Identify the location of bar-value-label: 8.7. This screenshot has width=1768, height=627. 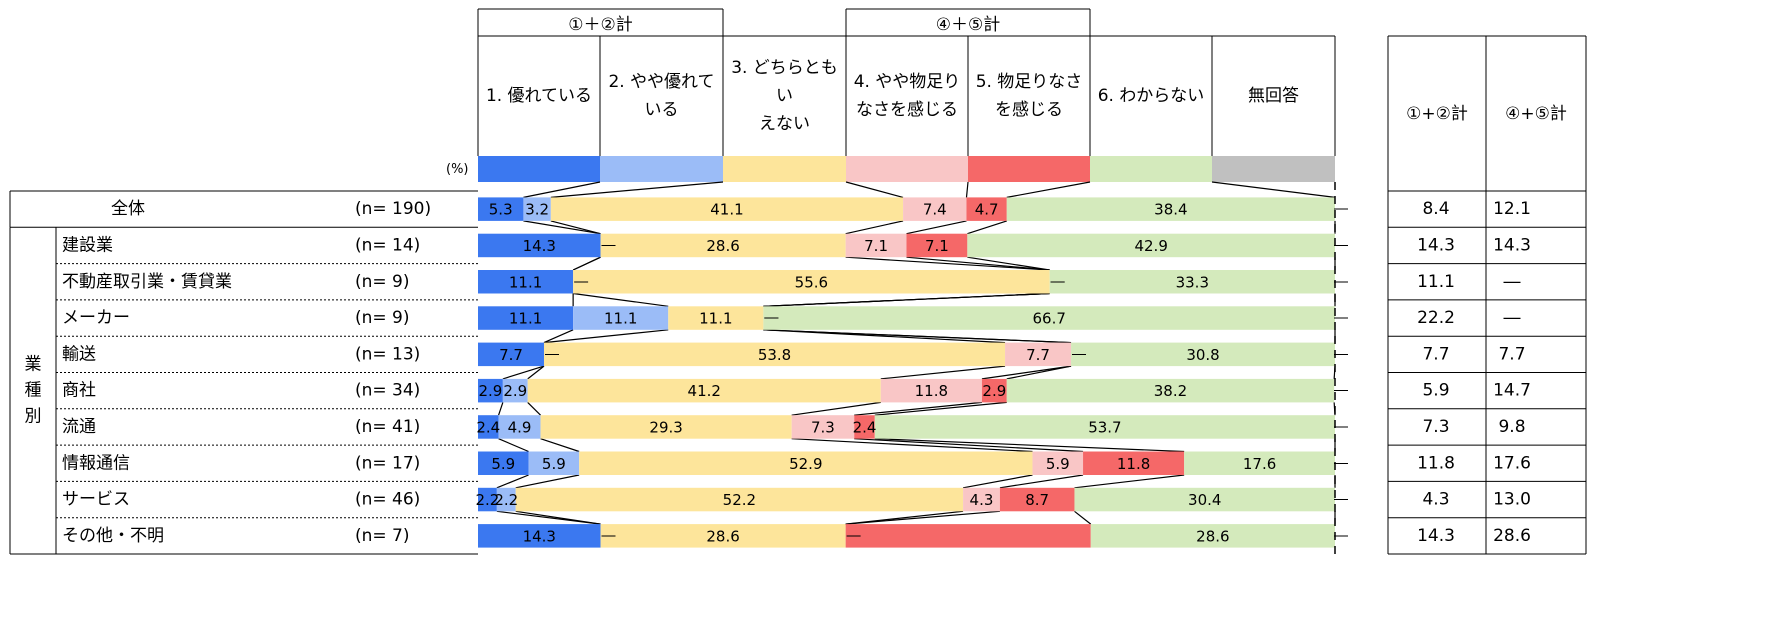
(1037, 500).